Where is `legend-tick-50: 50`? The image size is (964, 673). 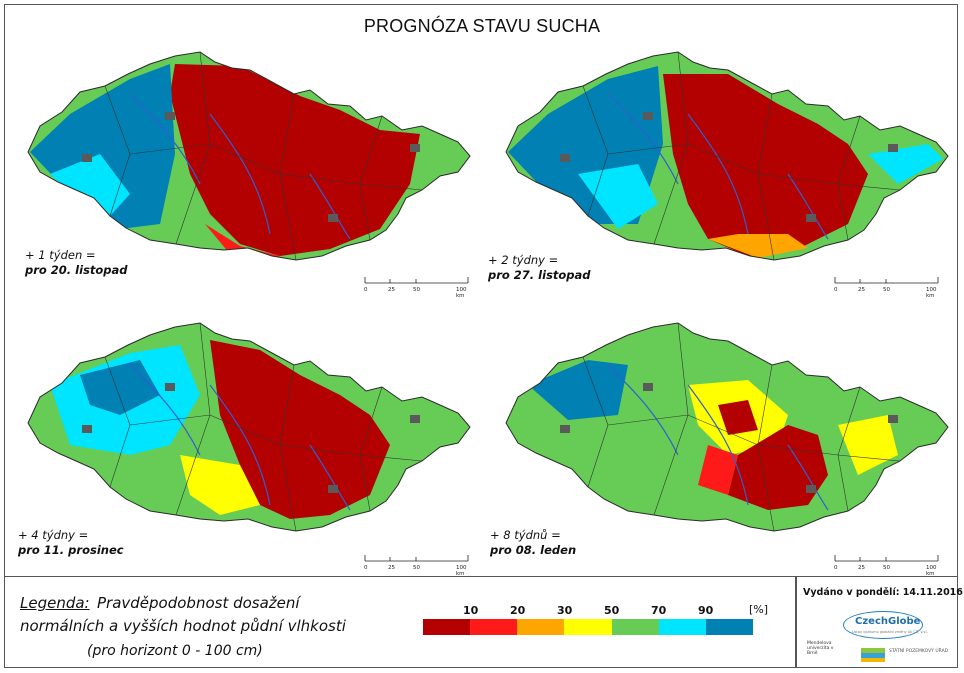 legend-tick-50: 50 is located at coordinates (612, 610).